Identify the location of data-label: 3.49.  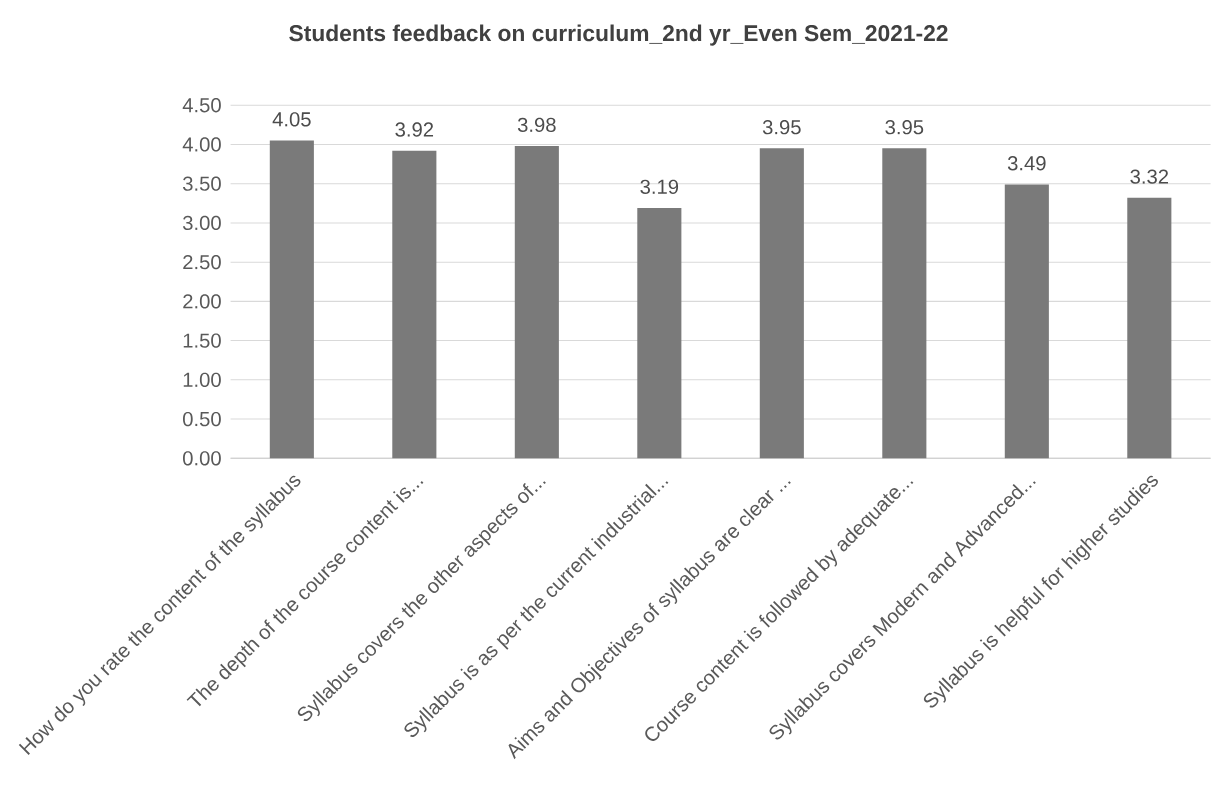
(1026, 163).